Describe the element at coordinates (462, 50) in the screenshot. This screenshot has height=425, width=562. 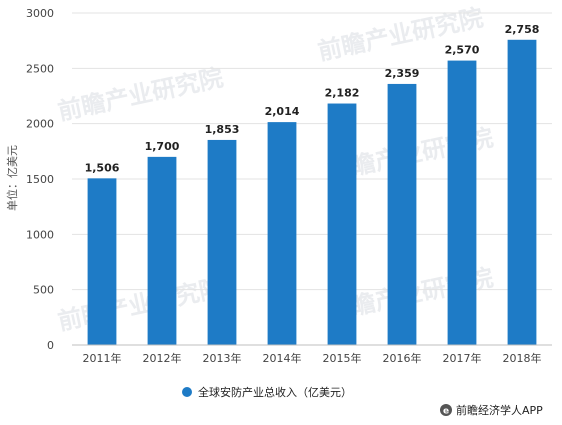
I see `data-label: 2,570` at that location.